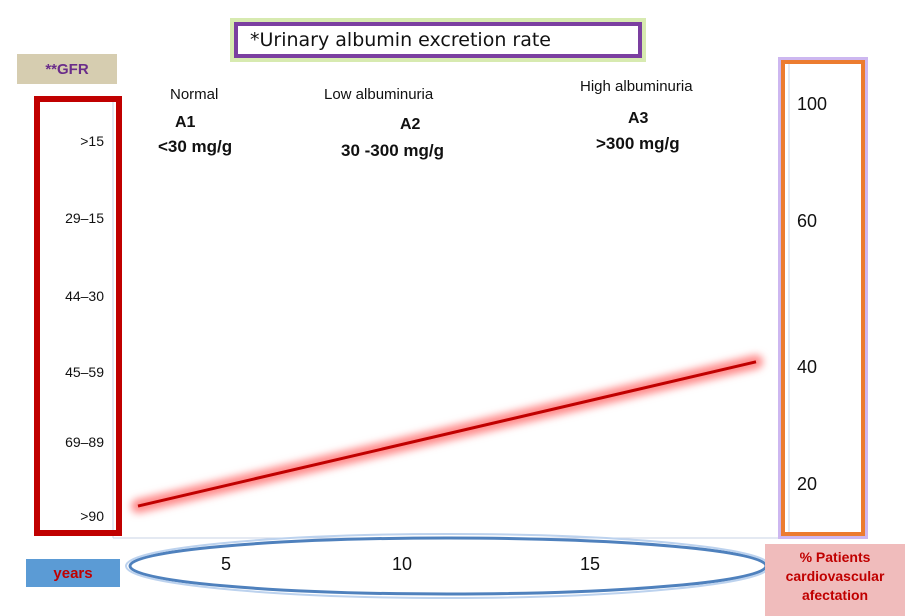  I want to click on right-axis-frame, so click(823, 298).